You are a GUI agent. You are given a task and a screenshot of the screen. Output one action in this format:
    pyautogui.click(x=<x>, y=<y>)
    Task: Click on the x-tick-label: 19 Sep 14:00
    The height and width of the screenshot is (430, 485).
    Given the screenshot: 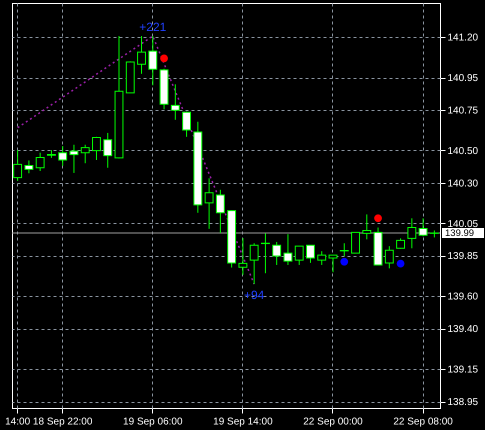 What is the action you would take?
    pyautogui.click(x=243, y=422)
    